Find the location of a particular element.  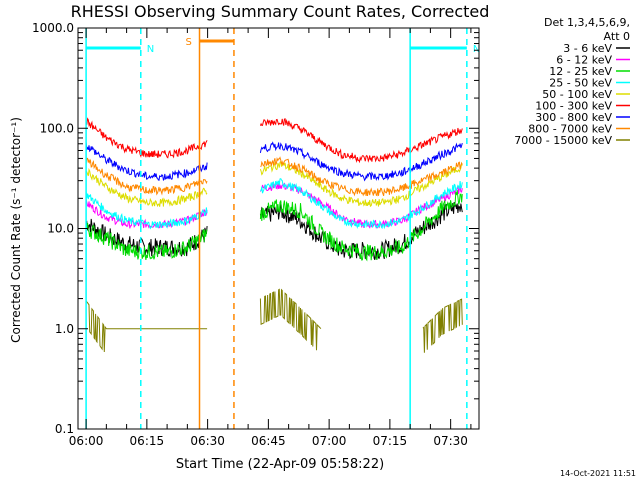

y-tick-label: 1000.0 is located at coordinates (53, 28).